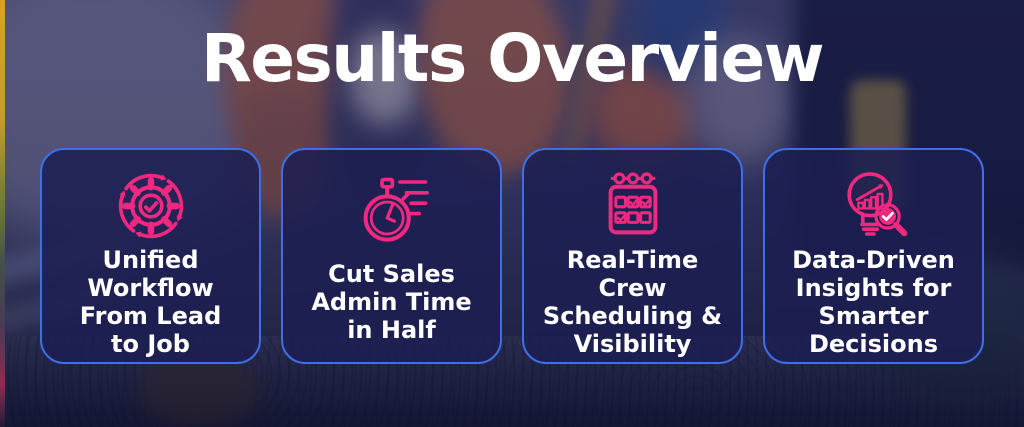  What do you see at coordinates (2, 213) in the screenshot?
I see `left-edge-accent-strip` at bounding box center [2, 213].